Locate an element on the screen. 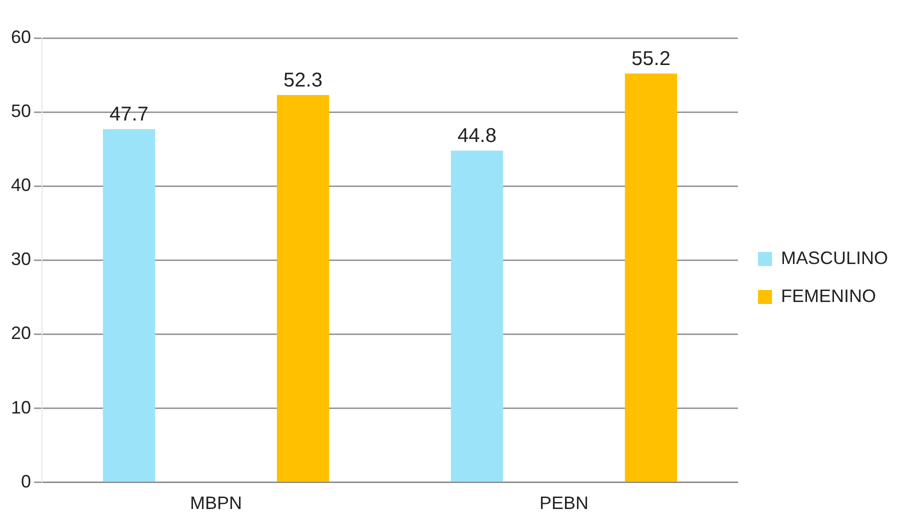 The width and height of the screenshot is (922, 529). y-tick-label: 0 is located at coordinates (26, 481).